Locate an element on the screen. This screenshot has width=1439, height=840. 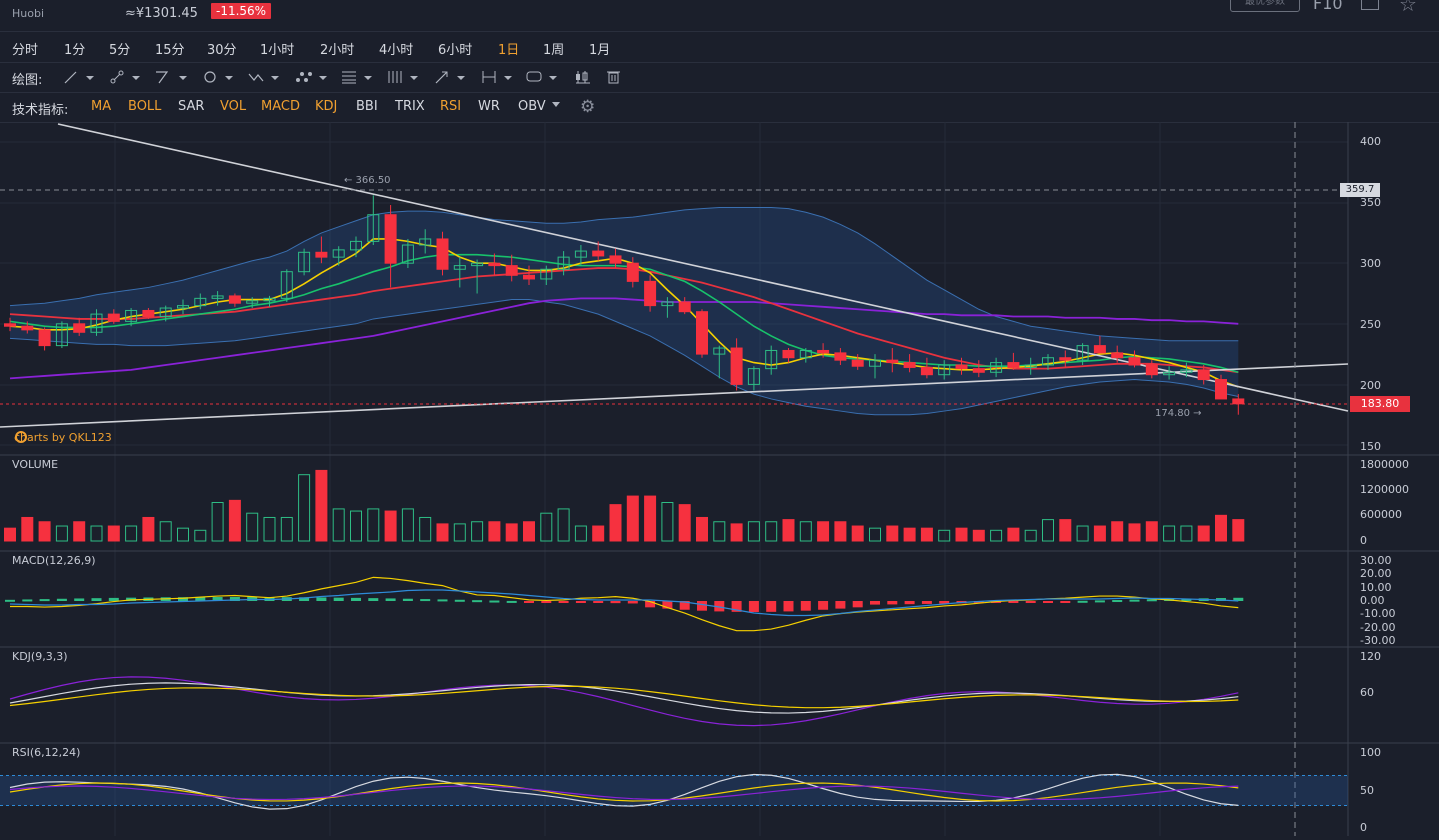
indicator-macd: MACD is located at coordinates (280, 106).